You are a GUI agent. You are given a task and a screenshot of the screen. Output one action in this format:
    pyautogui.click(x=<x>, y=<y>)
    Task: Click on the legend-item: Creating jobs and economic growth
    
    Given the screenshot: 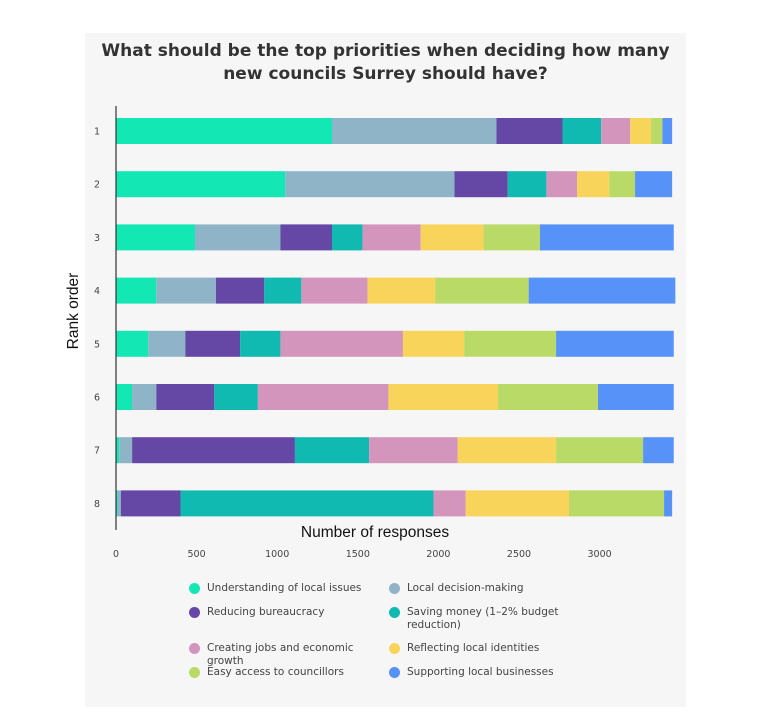 What is the action you would take?
    pyautogui.click(x=283, y=655)
    